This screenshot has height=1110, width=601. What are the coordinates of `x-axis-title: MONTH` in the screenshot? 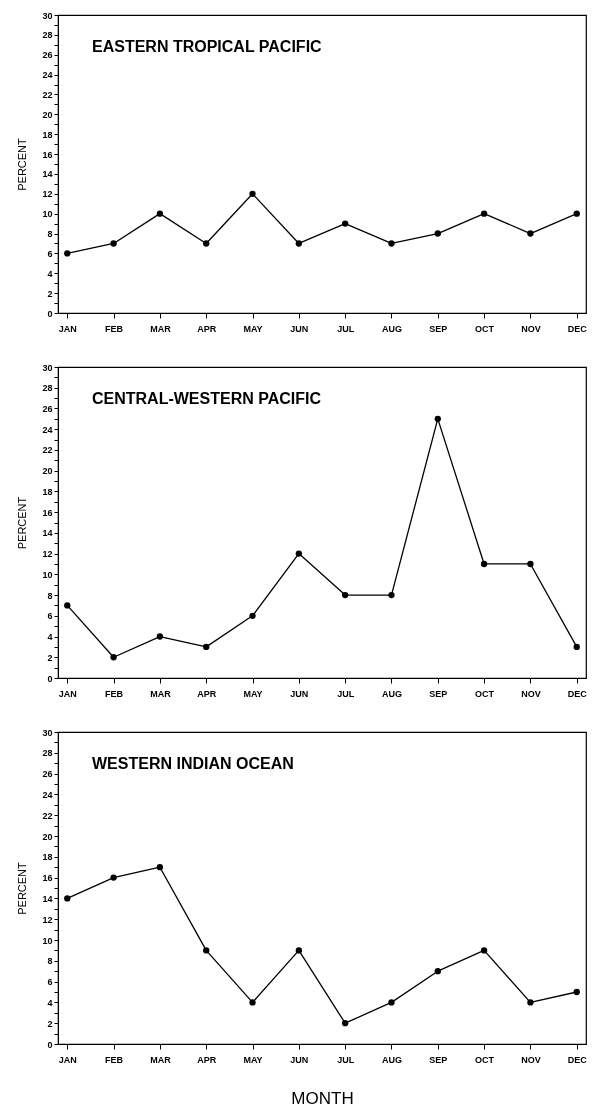 It's located at (322, 1098).